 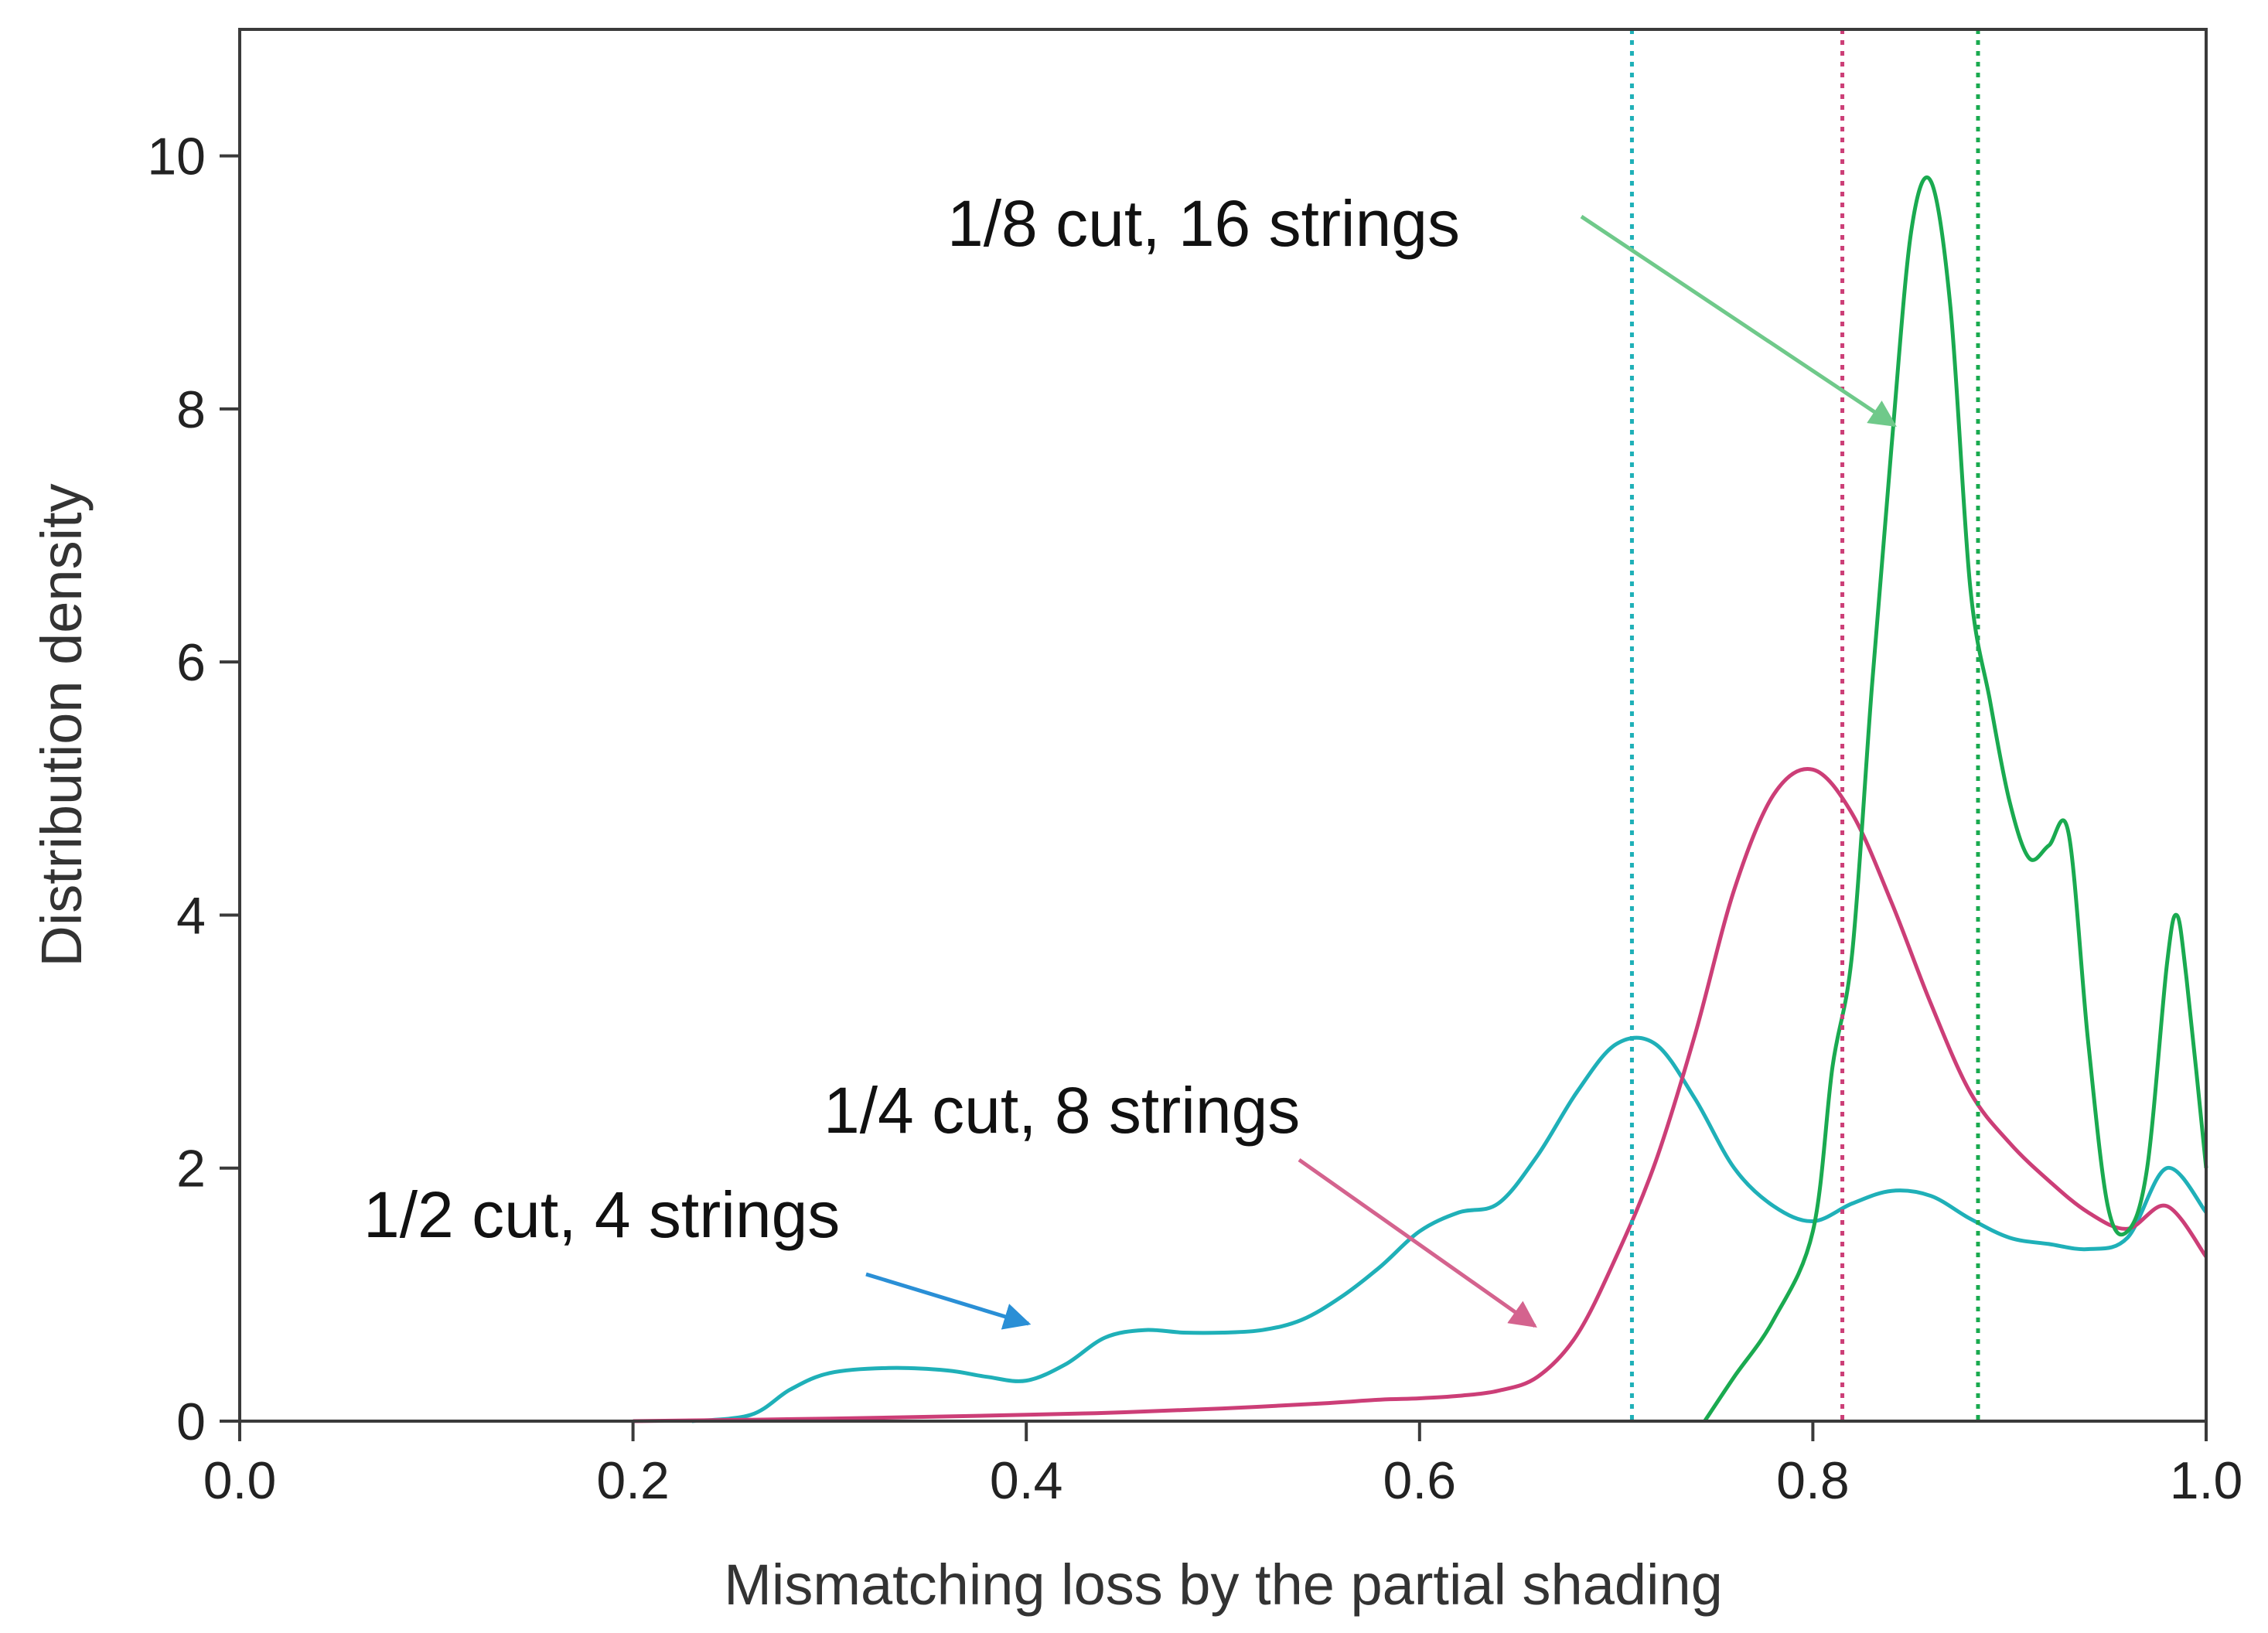 What do you see at coordinates (191, 409) in the screenshot?
I see `y-tick-label: 8` at bounding box center [191, 409].